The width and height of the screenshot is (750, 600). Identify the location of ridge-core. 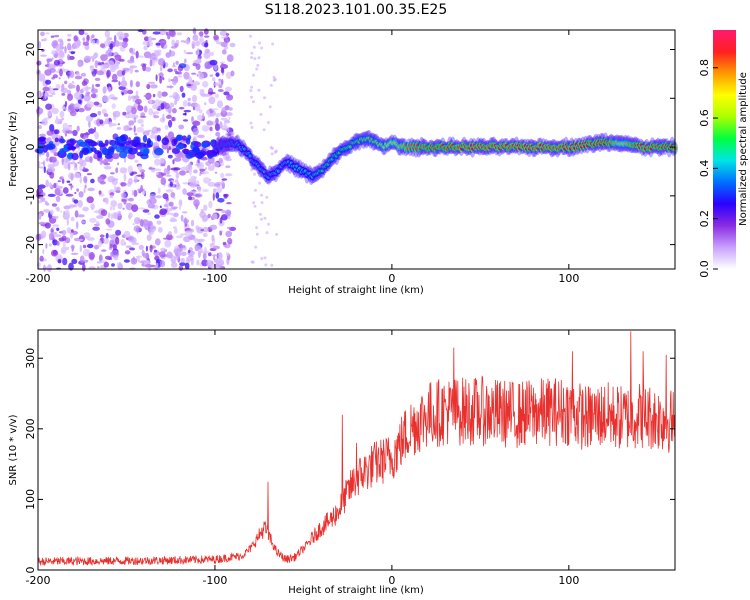
(250, 156).